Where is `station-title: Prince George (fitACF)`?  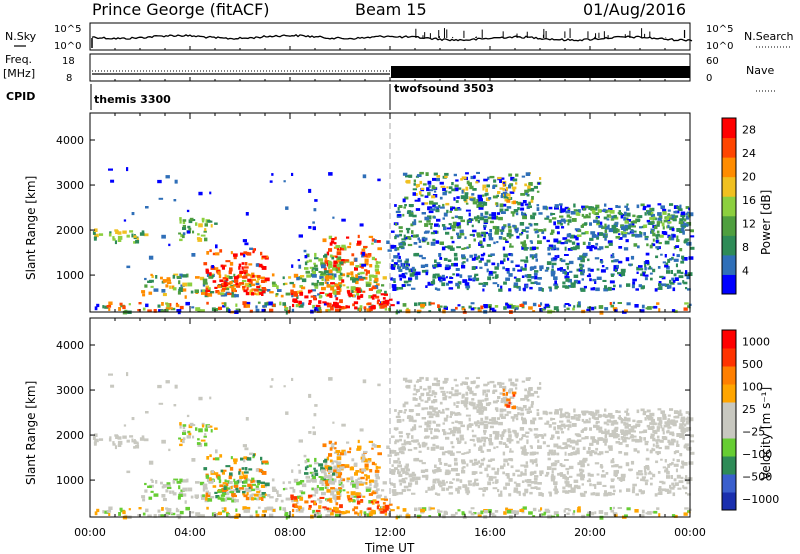 station-title: Prince George (fitACF) is located at coordinates (181, 9).